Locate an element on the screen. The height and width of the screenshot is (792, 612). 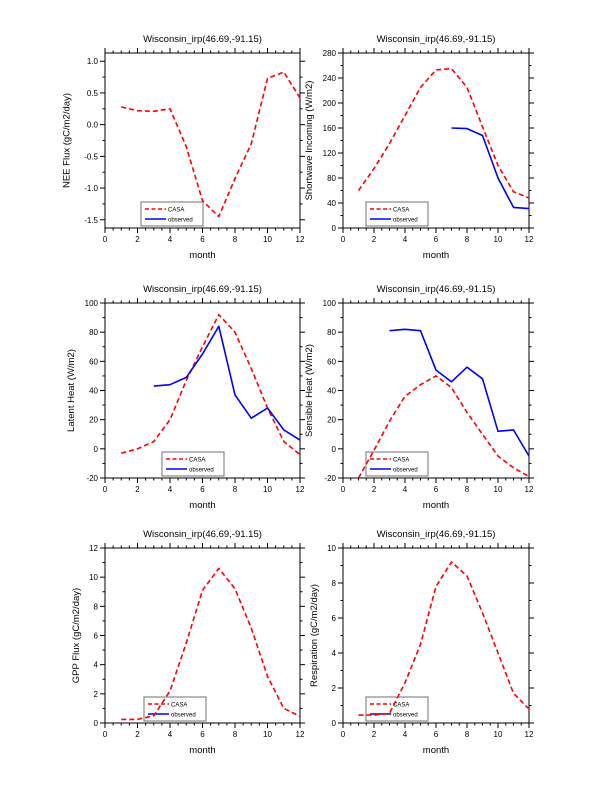
y-axis-label: Latent Heat (W/m2) is located at coordinates (71, 390).